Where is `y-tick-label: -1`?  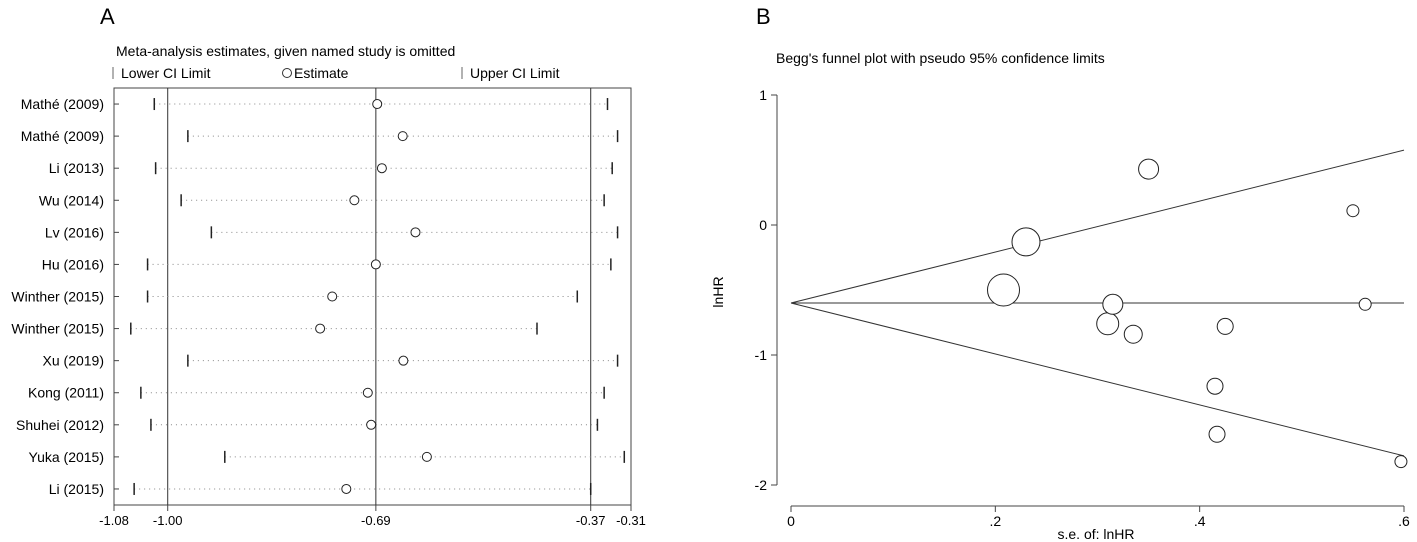
y-tick-label: -1 is located at coordinates (761, 355).